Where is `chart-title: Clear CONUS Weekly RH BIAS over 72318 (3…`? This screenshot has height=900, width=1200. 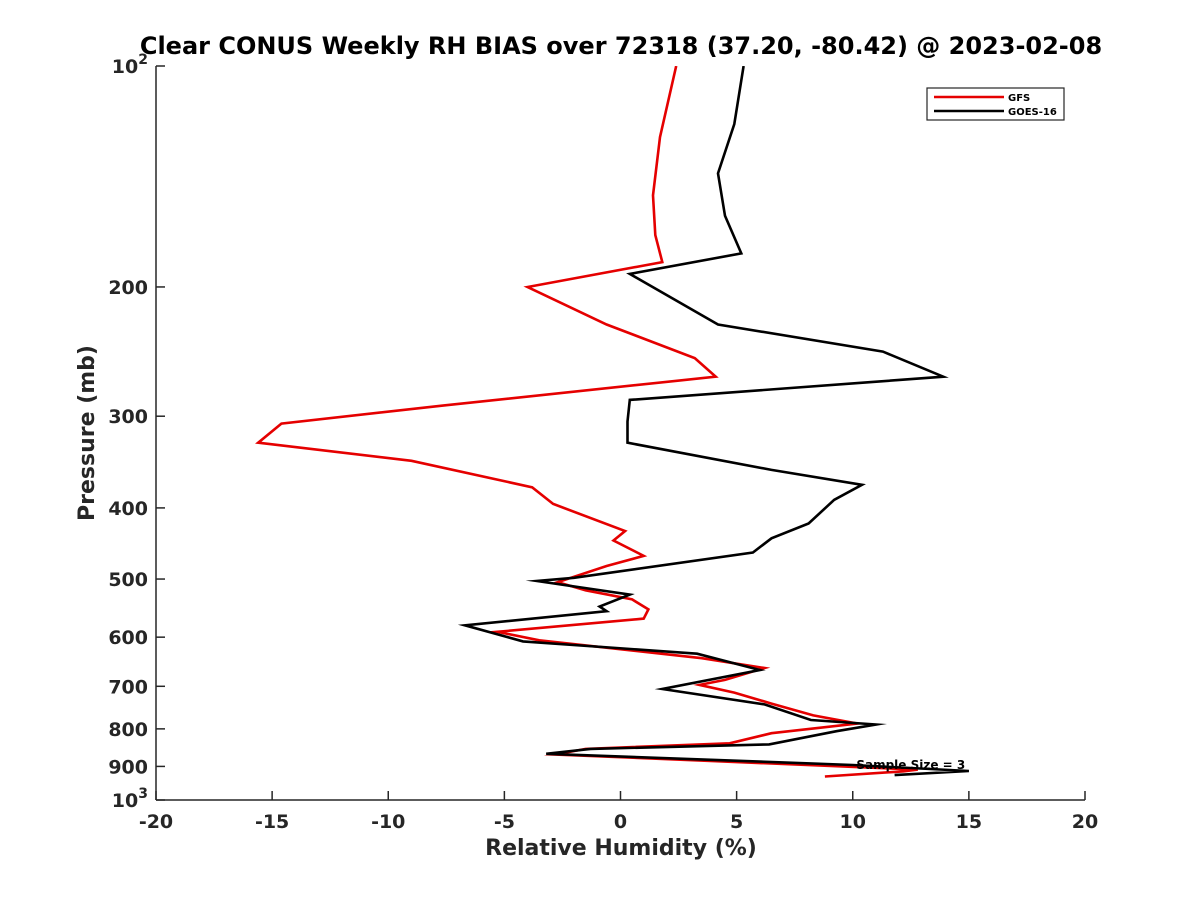 chart-title: Clear CONUS Weekly RH BIAS over 72318 (3… is located at coordinates (621, 46).